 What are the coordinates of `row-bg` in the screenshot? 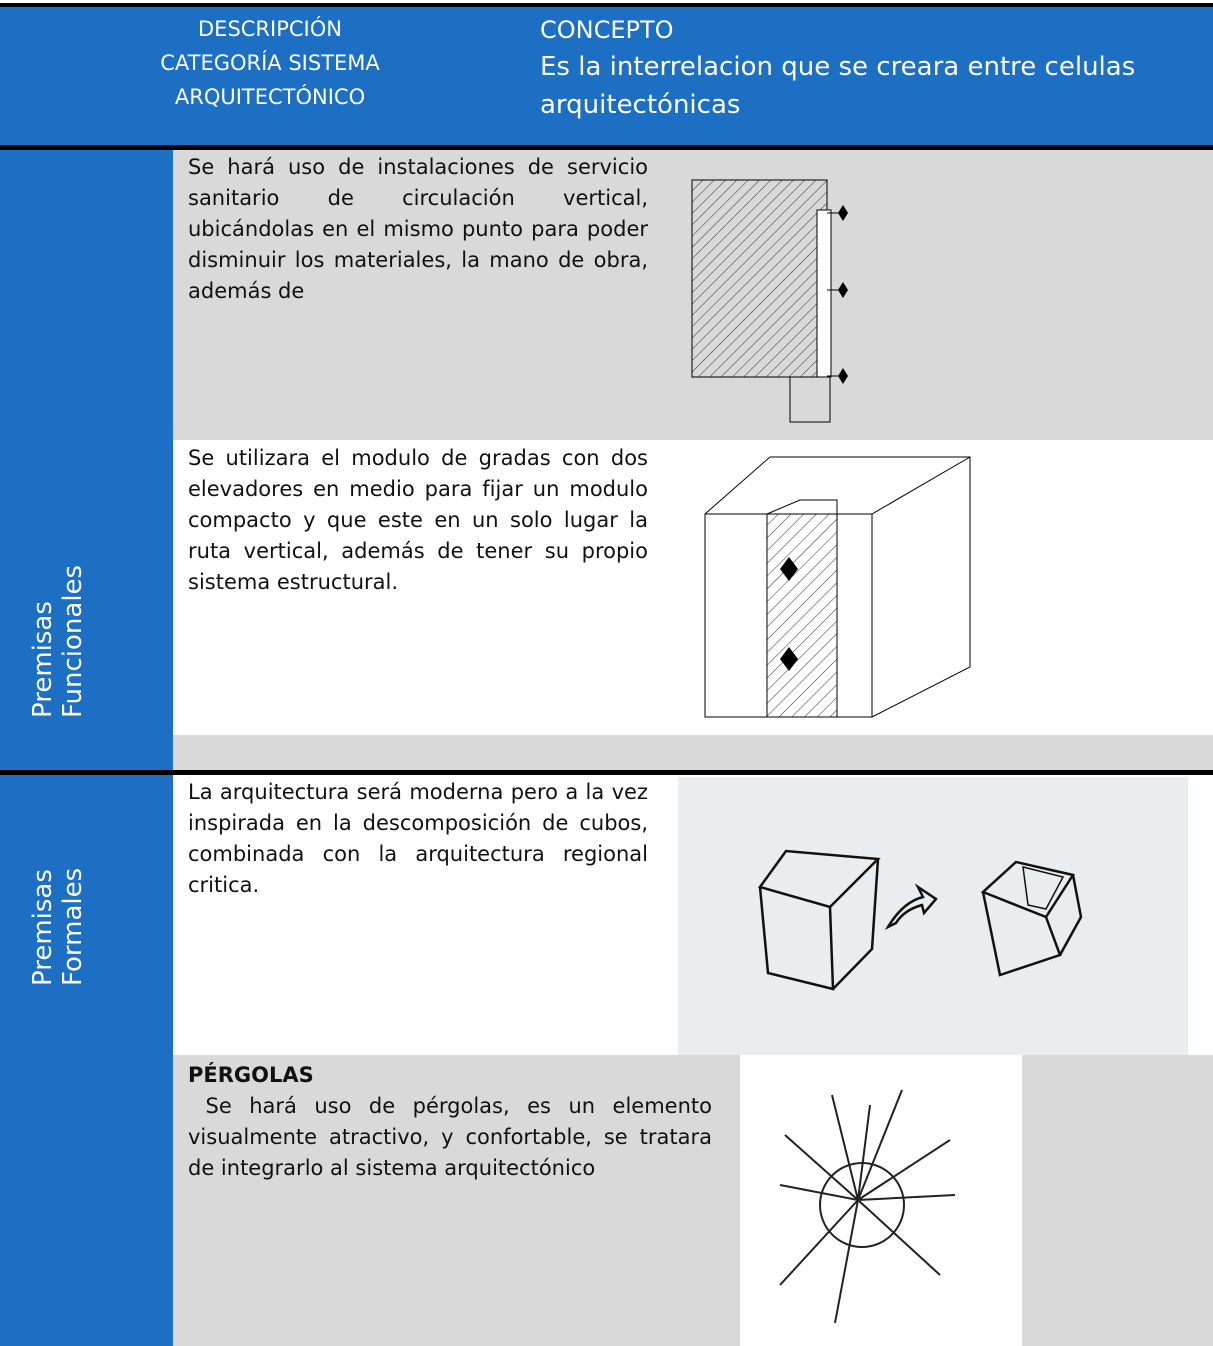 It's located at (693, 752).